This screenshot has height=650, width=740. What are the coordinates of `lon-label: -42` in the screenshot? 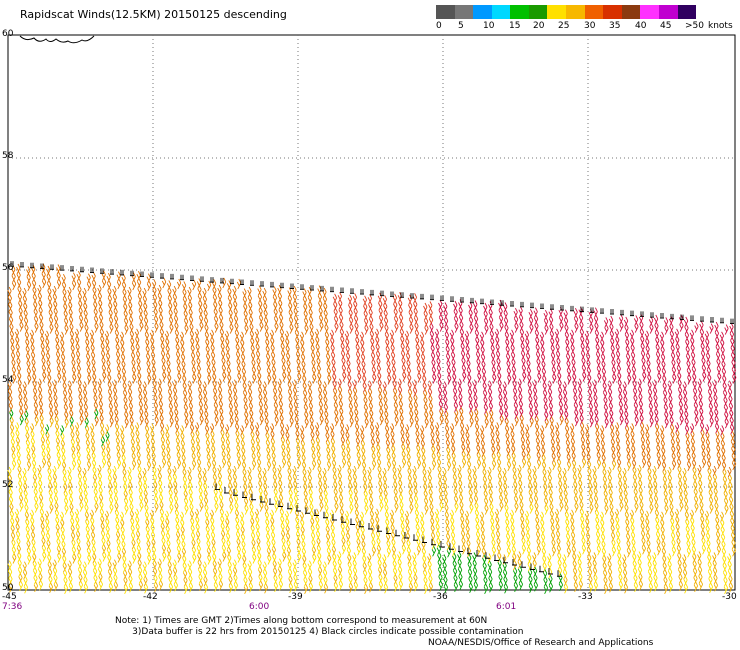 It's located at (150, 597).